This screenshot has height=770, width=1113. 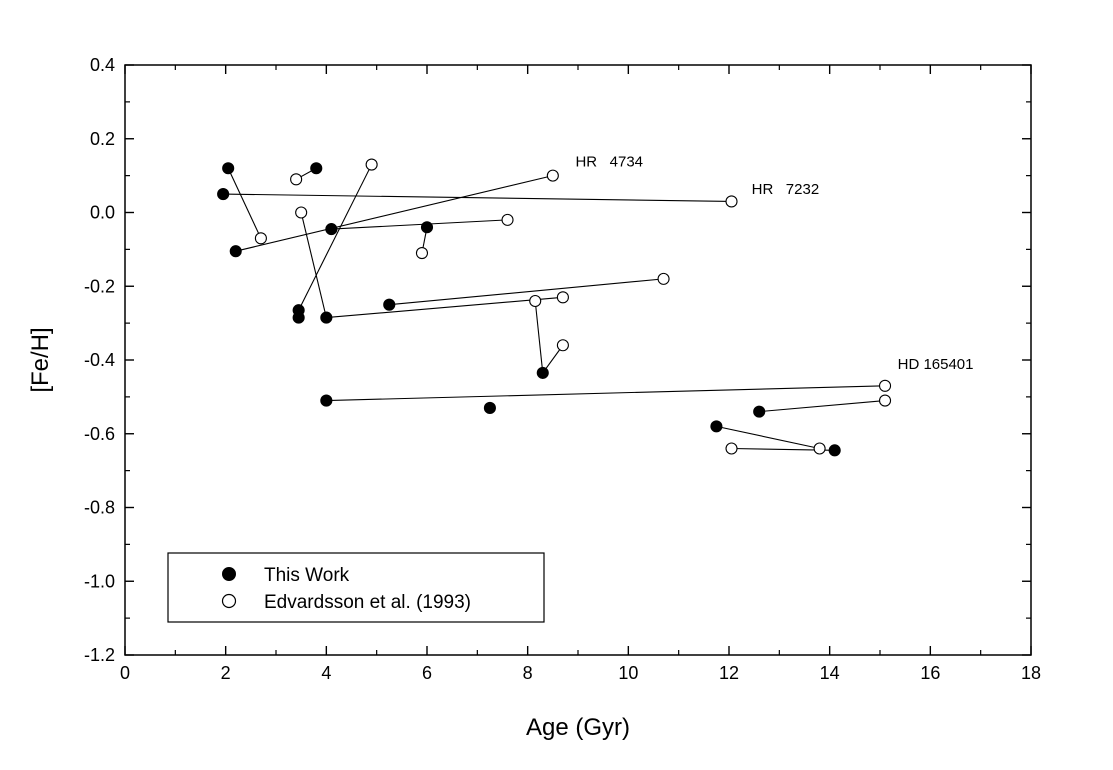 I want to click on x-tick-label: 12, so click(x=729, y=673).